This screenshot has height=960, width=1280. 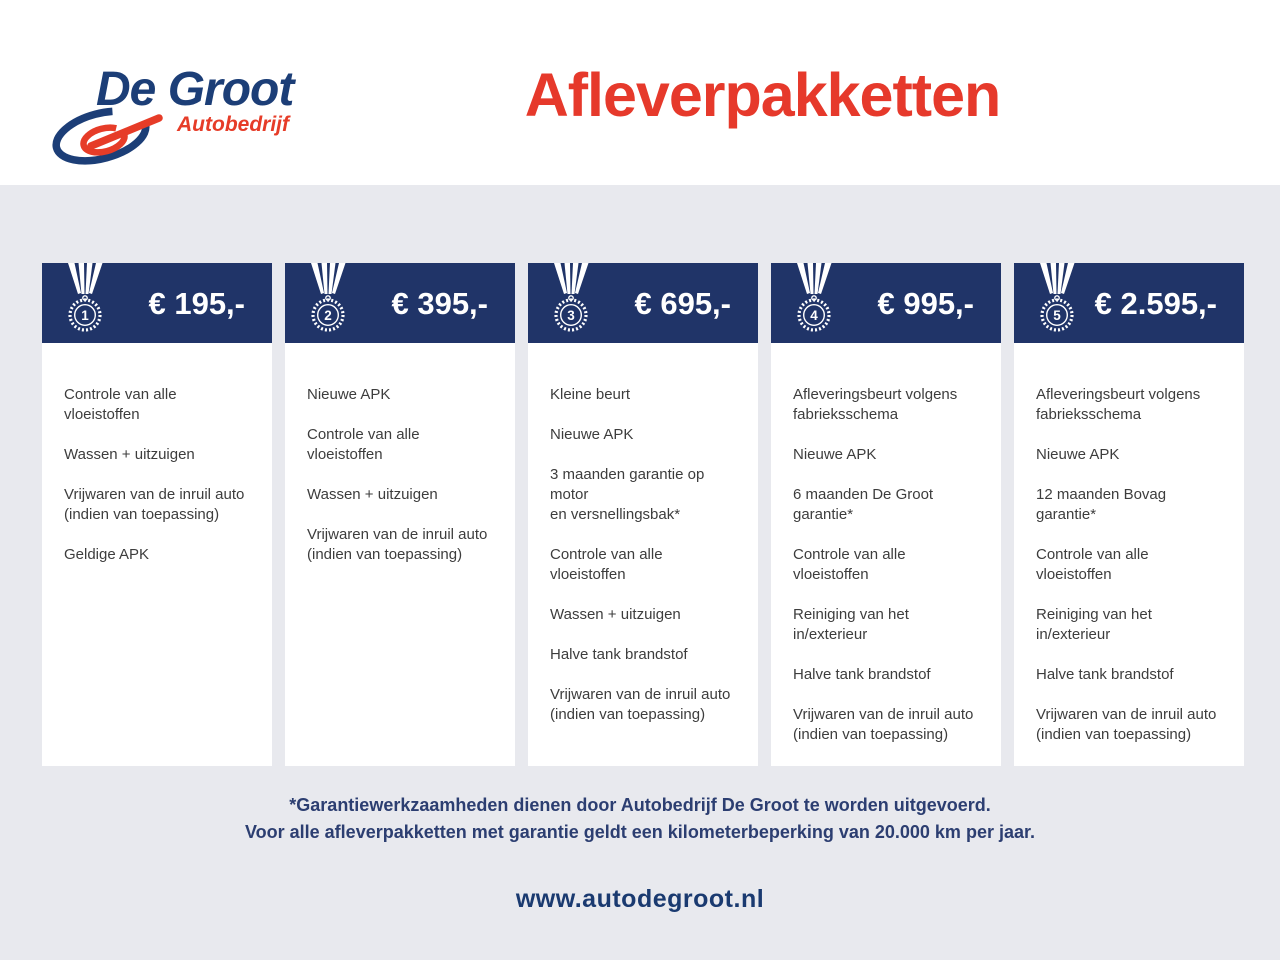 What do you see at coordinates (1101, 504) in the screenshot?
I see `package-item: 12 maanden Bovag garantie*` at bounding box center [1101, 504].